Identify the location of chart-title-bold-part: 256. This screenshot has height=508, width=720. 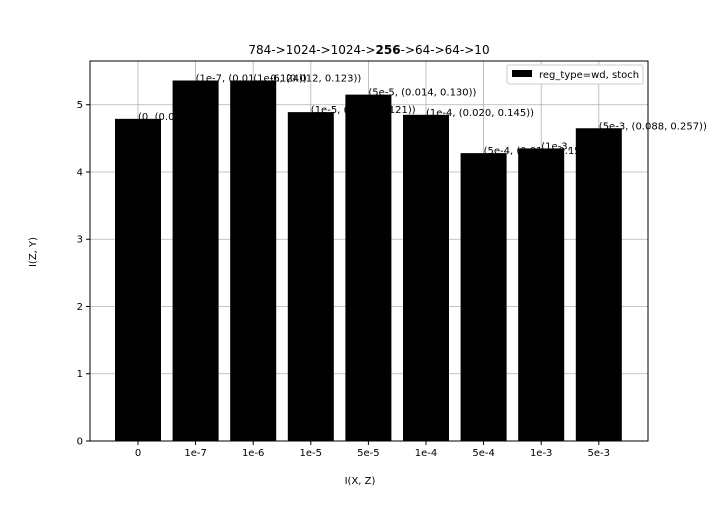
(388, 50).